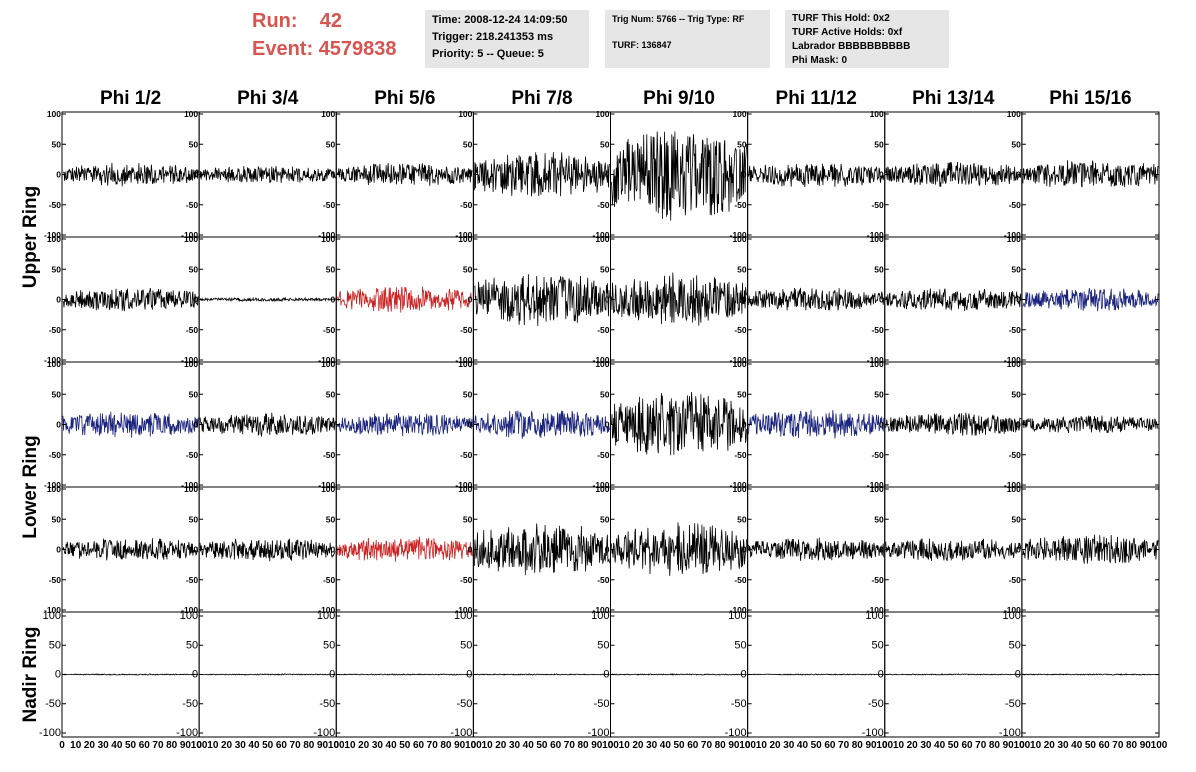 The image size is (1196, 772). I want to click on column-header: Phi 15/16, so click(1090, 98).